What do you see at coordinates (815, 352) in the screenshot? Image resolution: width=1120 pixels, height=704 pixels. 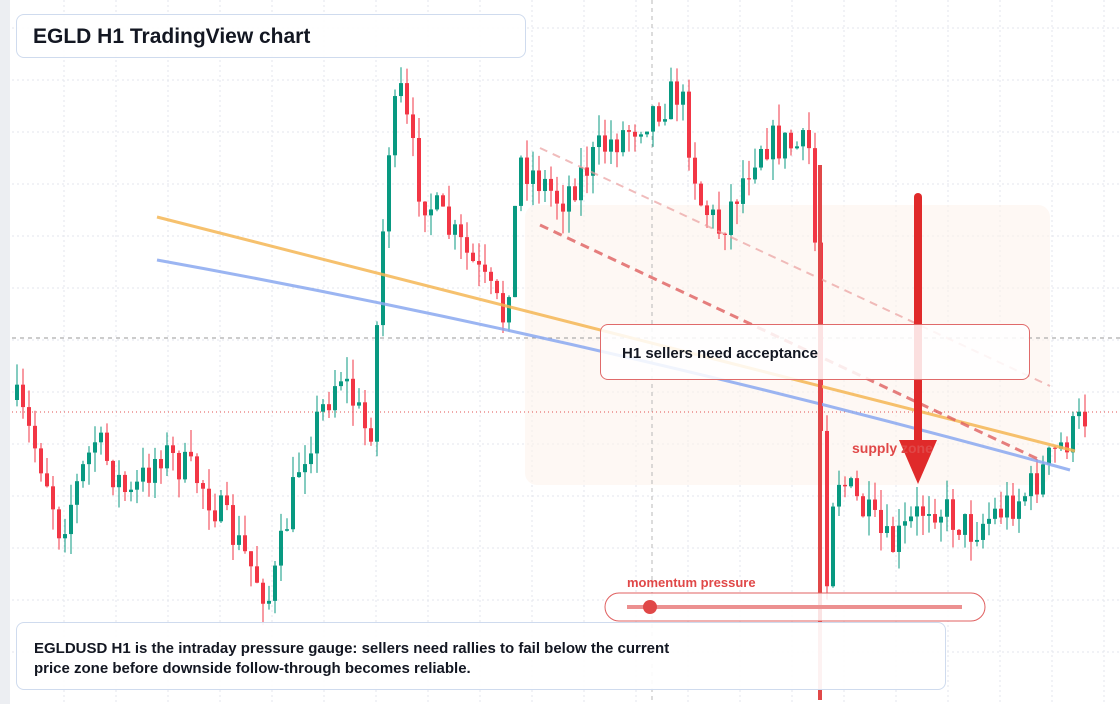 I see `callout: H1 sellers need acceptance` at bounding box center [815, 352].